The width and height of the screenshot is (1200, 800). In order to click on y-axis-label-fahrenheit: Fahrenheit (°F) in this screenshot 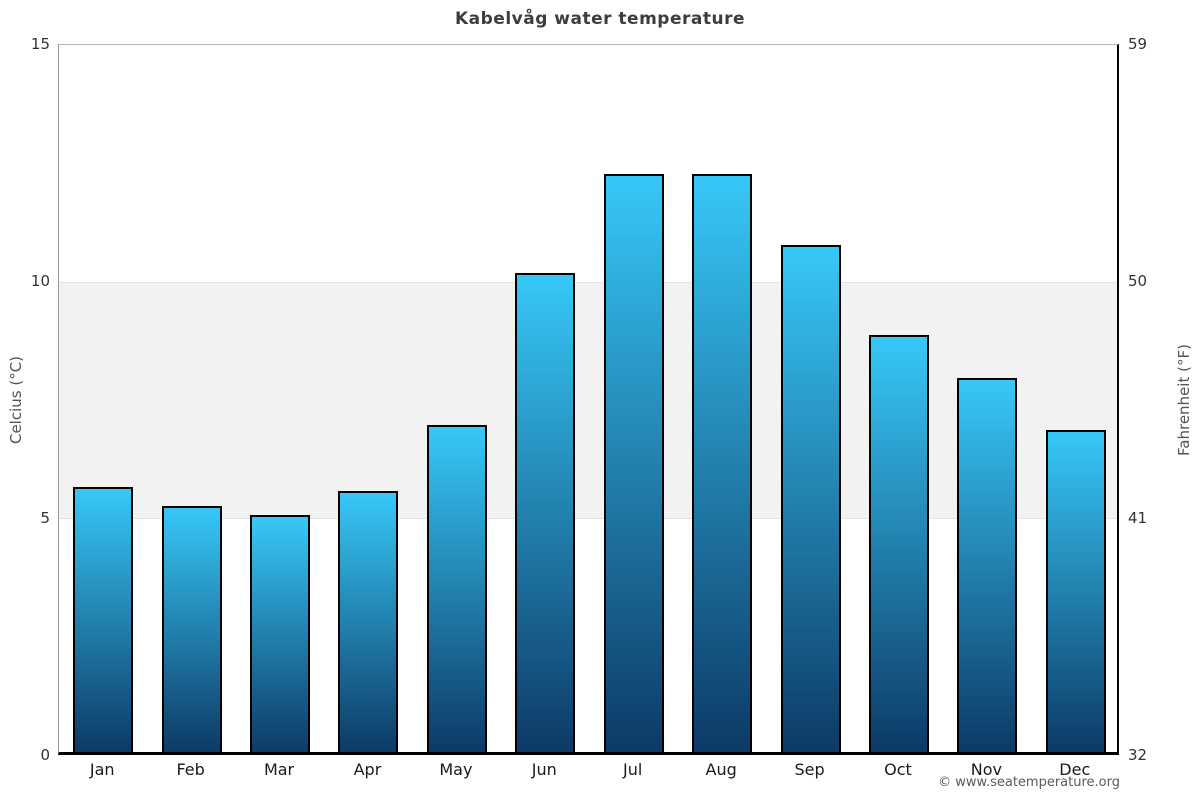, I will do `click(1184, 400)`.